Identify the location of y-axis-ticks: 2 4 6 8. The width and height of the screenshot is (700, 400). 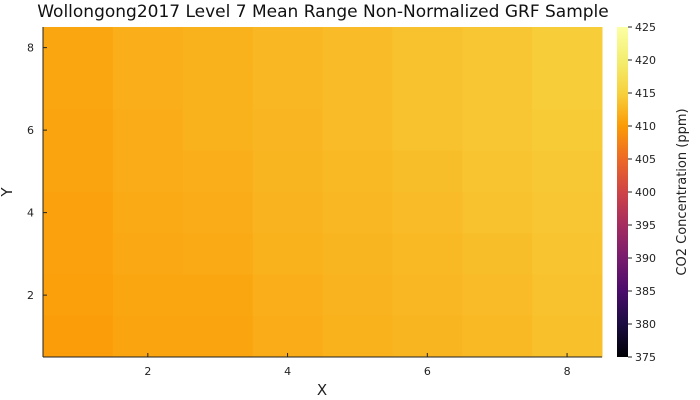
(37, 172).